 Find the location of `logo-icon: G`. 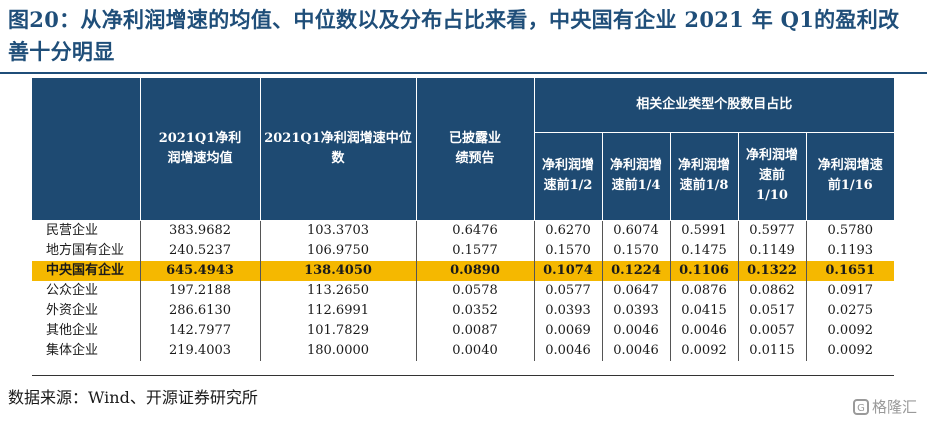

logo-icon: G is located at coordinates (860, 406).